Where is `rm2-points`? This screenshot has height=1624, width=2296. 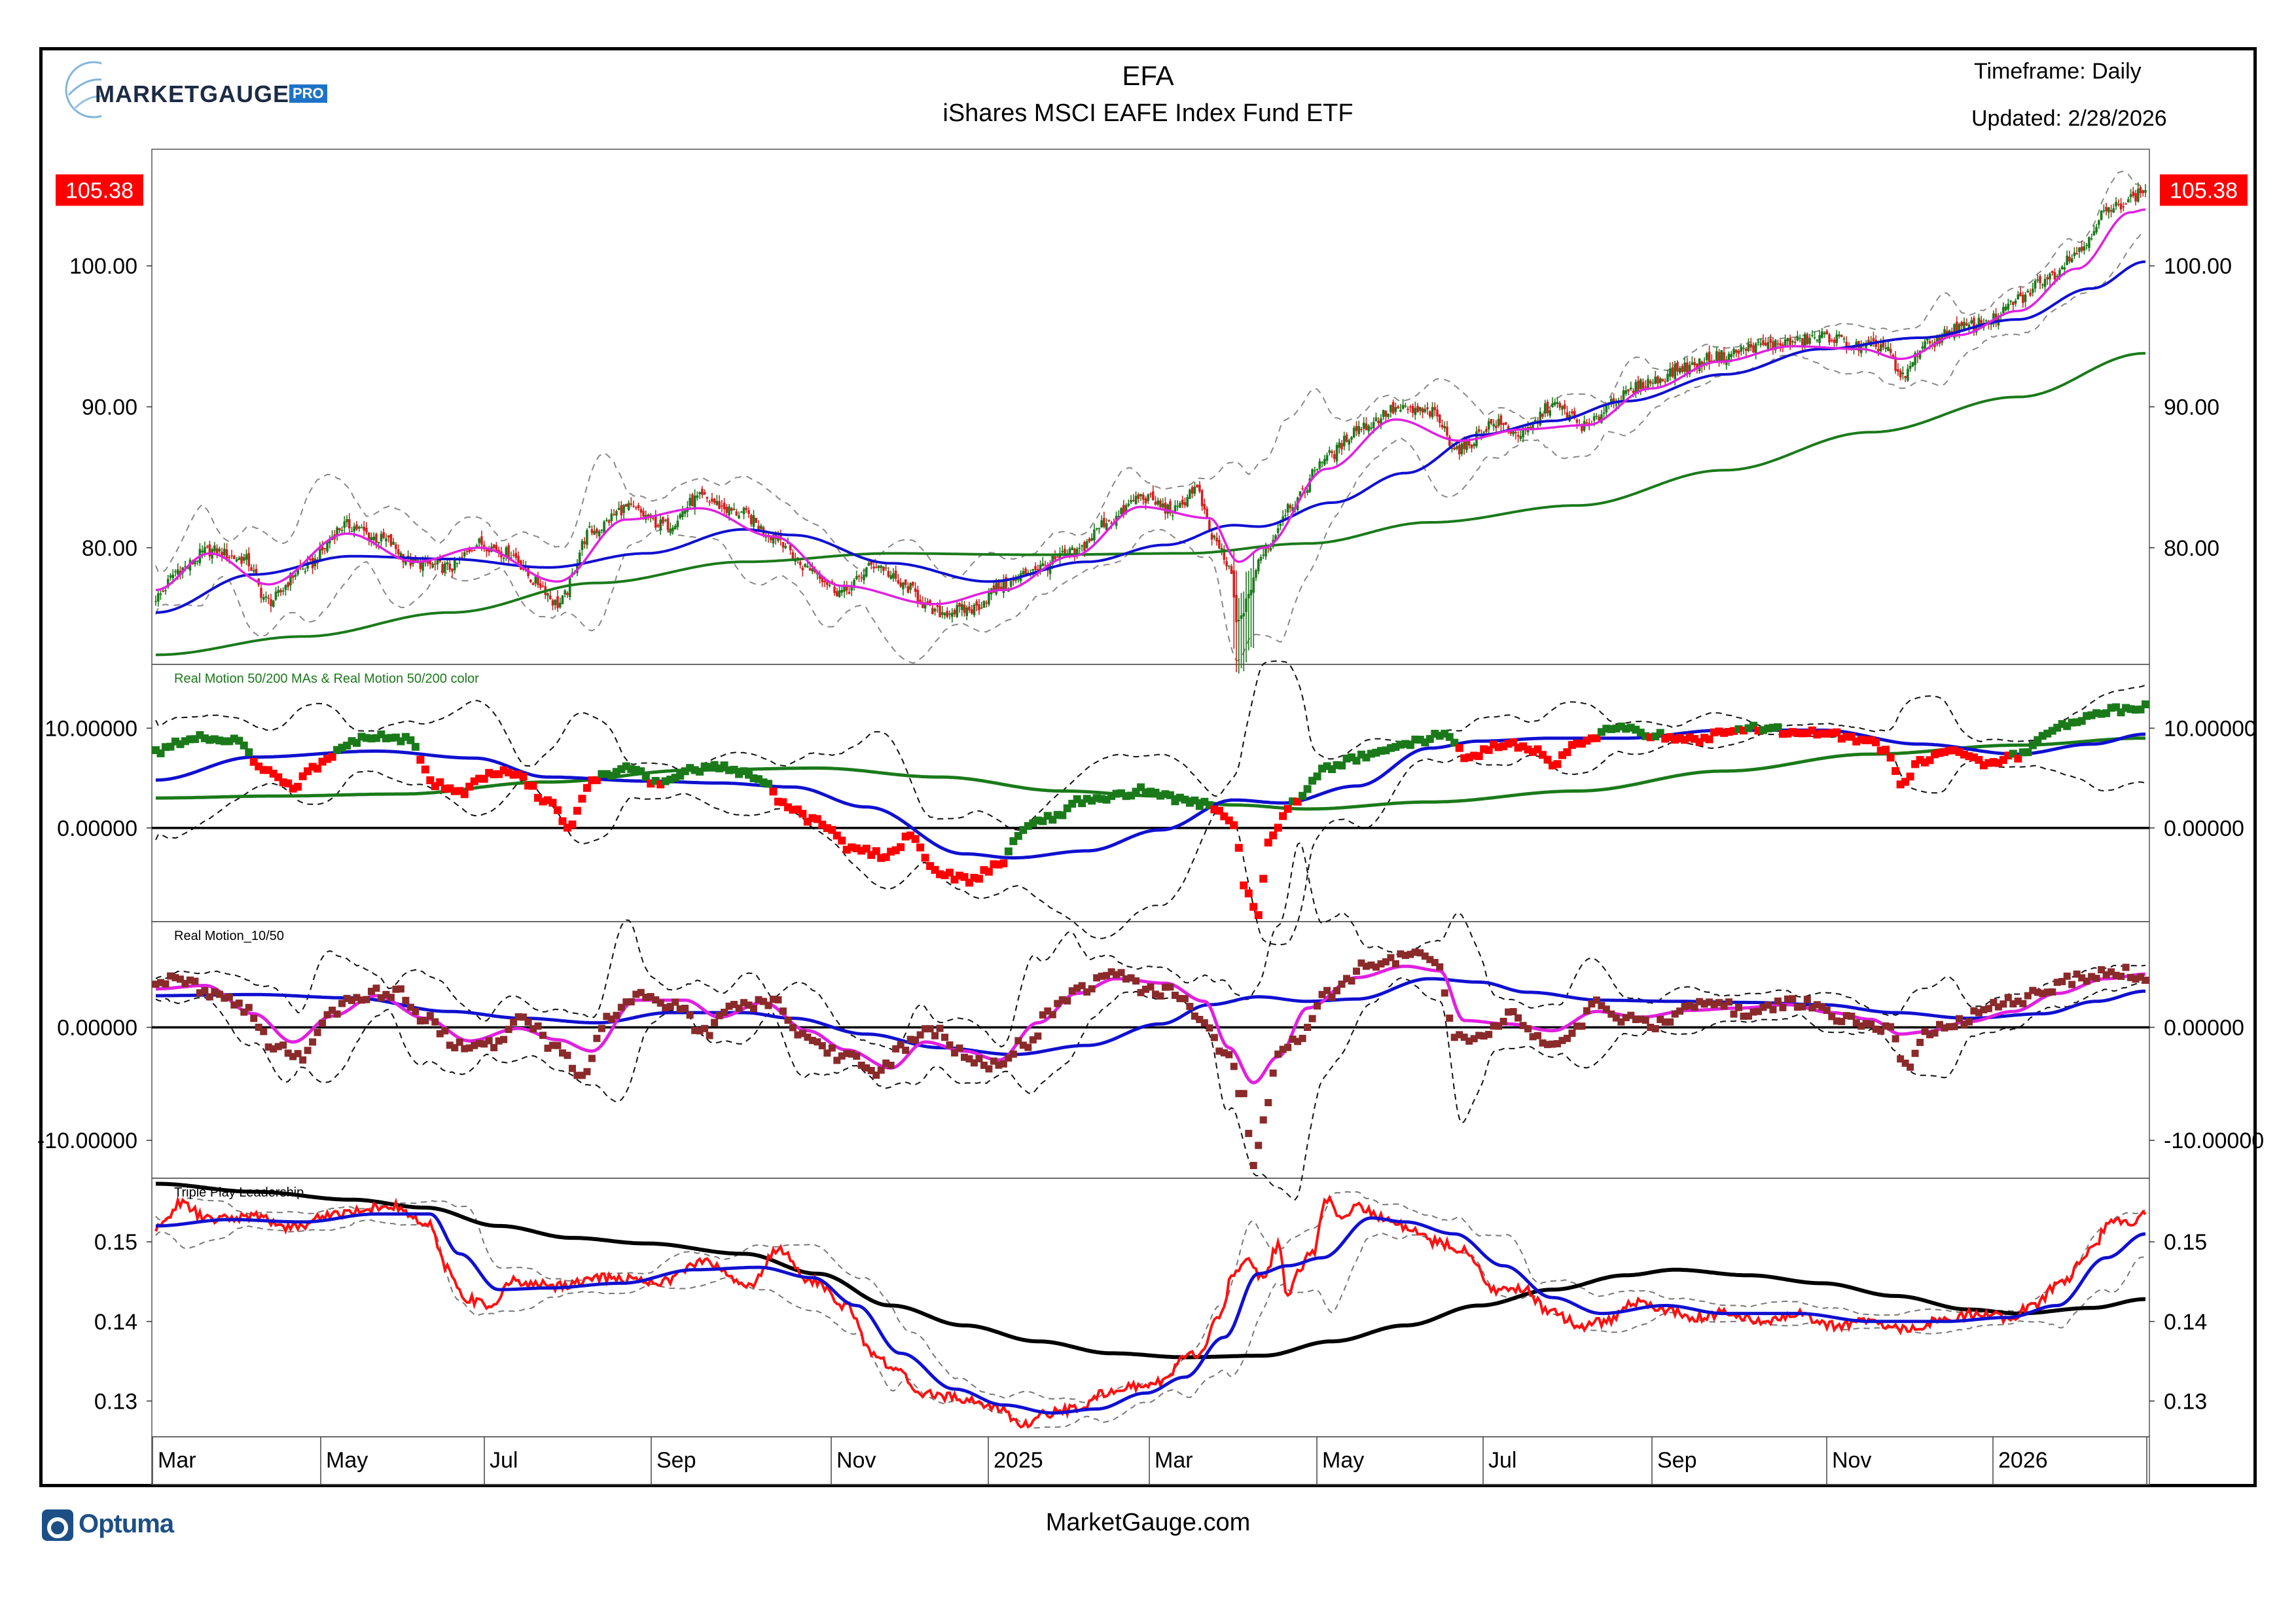 rm2-points is located at coordinates (1150, 1059).